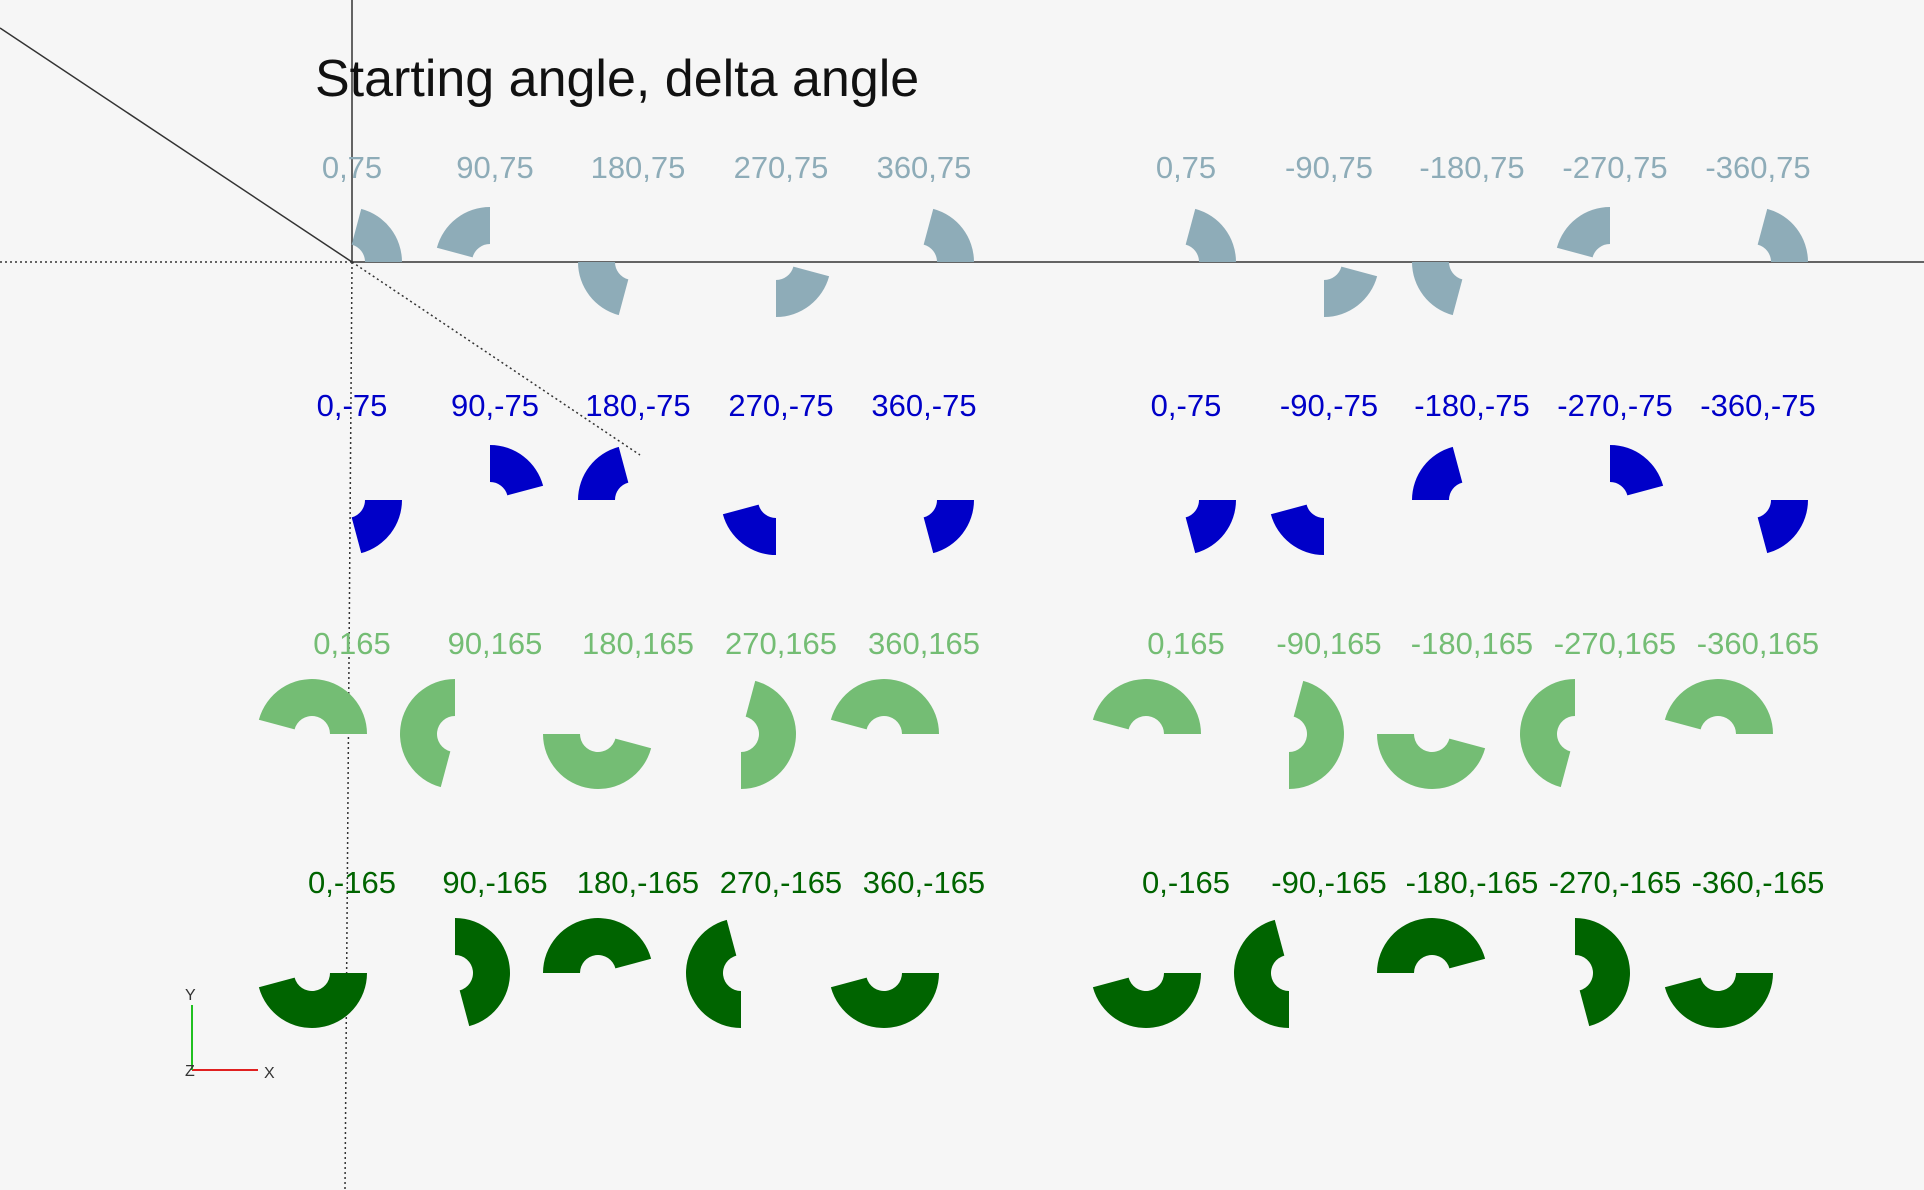 This screenshot has width=1924, height=1190. Describe the element at coordinates (637, 405) in the screenshot. I see `sector-label: 180,-75` at that location.